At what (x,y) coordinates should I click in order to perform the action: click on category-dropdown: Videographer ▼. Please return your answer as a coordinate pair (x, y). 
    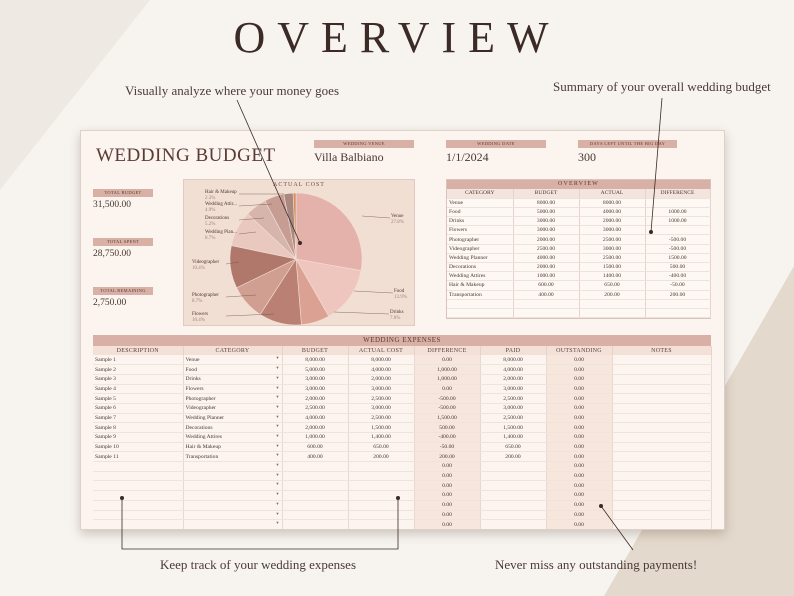
    Looking at the image, I should click on (233, 408).